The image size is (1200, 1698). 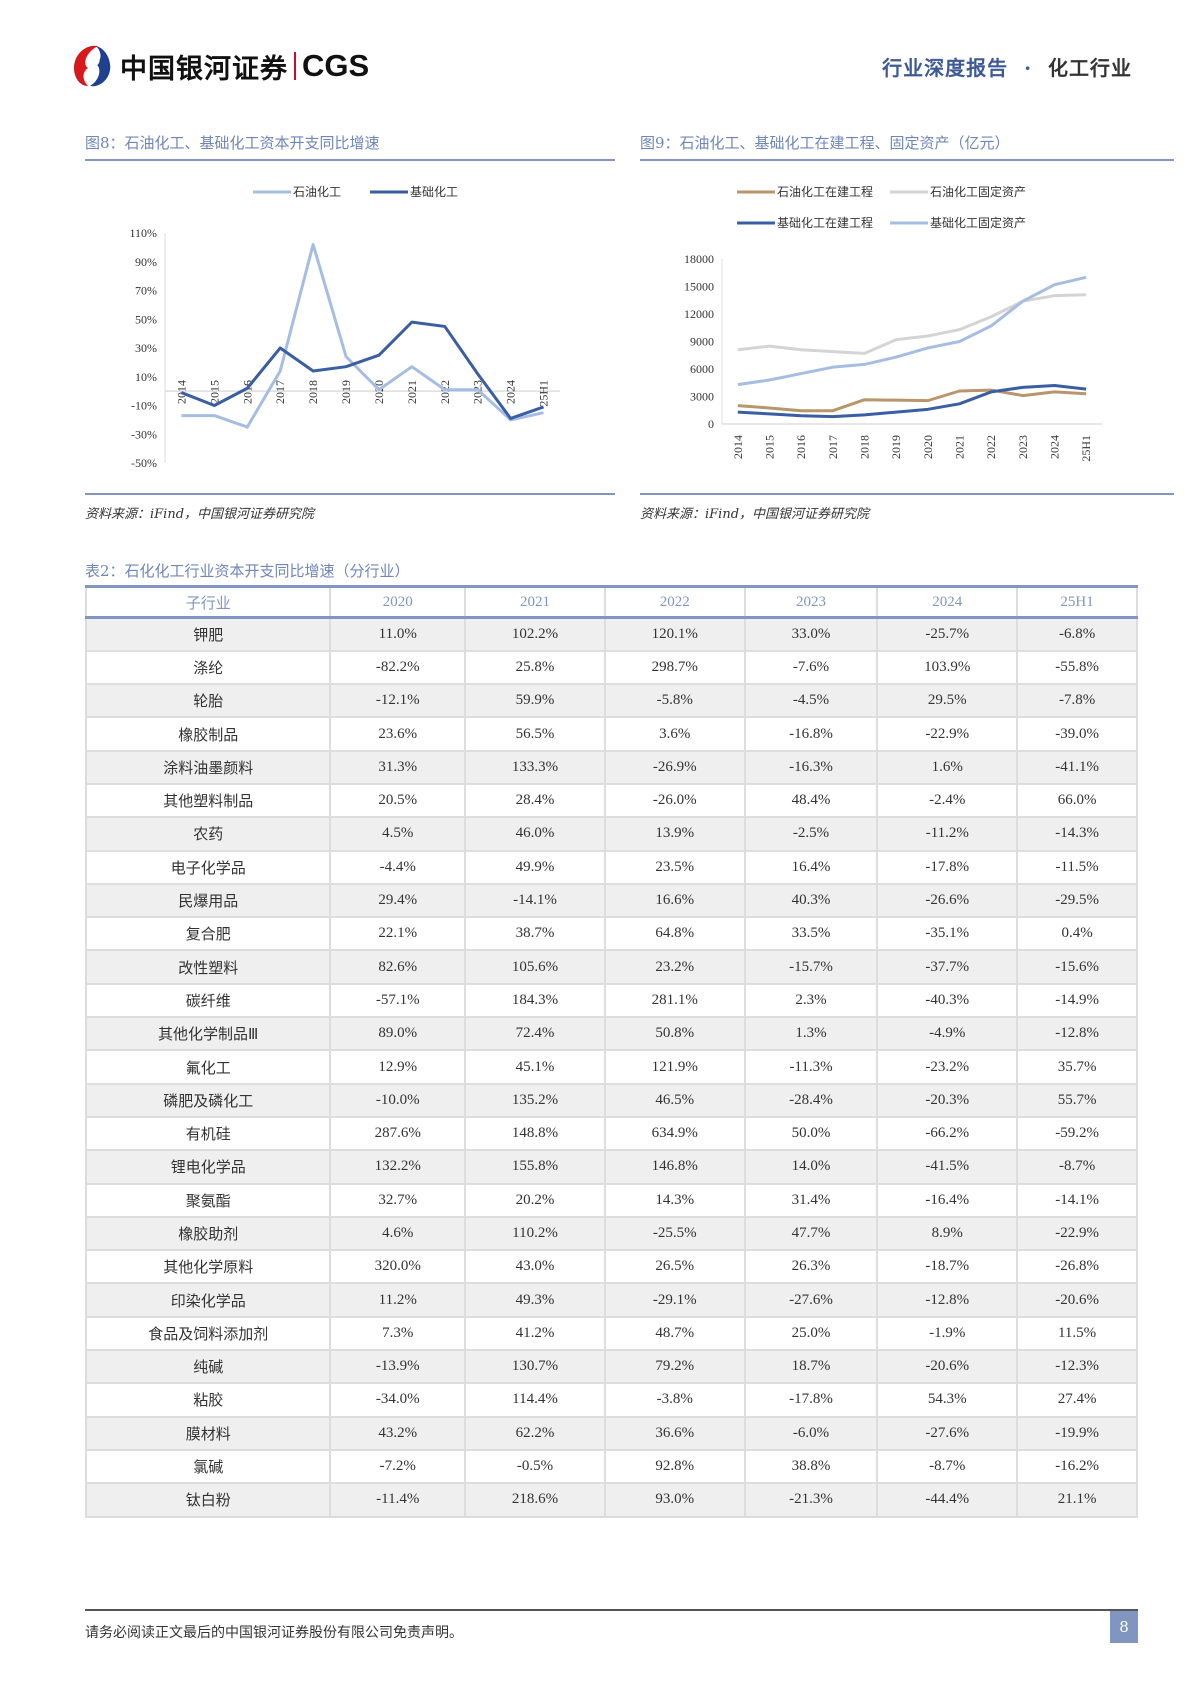 I want to click on table-row: 其他化学原料 320.0% 43.0% 26.5% 26.3% -18.7% -26.8%, so click(x=611, y=1267).